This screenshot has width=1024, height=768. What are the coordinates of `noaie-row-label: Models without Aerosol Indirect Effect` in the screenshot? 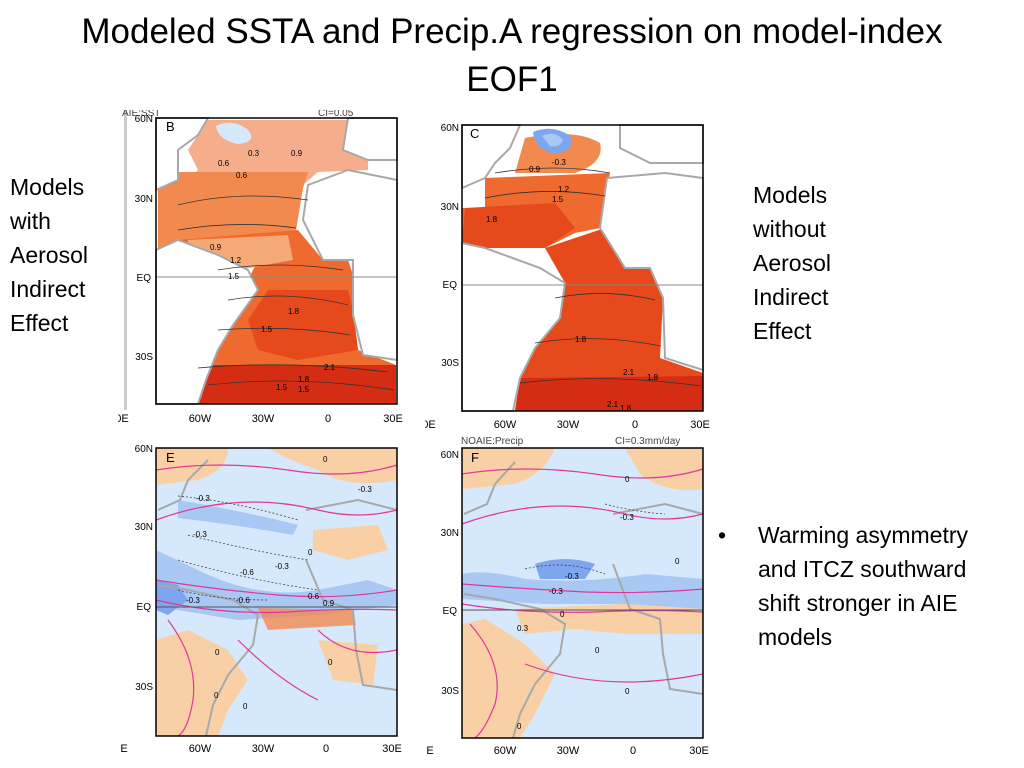 It's located at (792, 263).